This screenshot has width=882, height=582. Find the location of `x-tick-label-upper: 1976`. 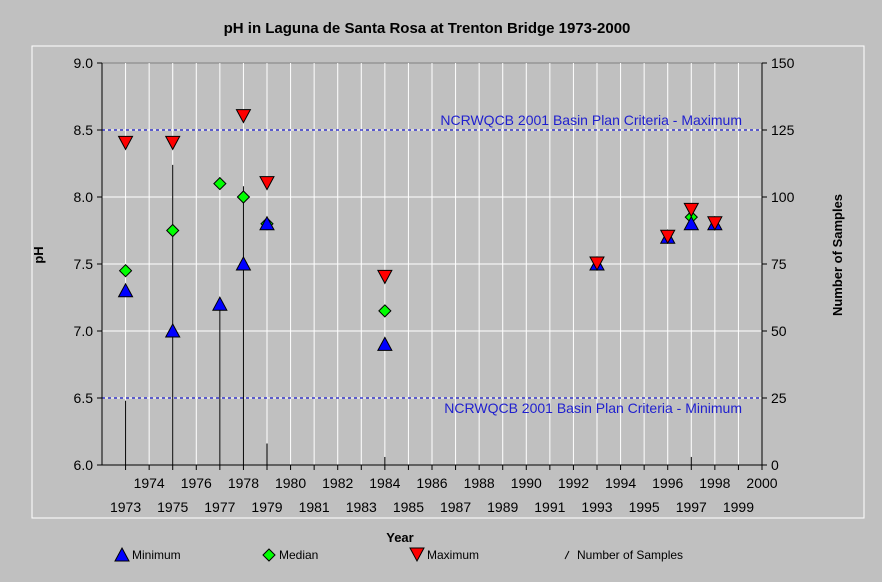

x-tick-label-upper: 1976 is located at coordinates (196, 483).